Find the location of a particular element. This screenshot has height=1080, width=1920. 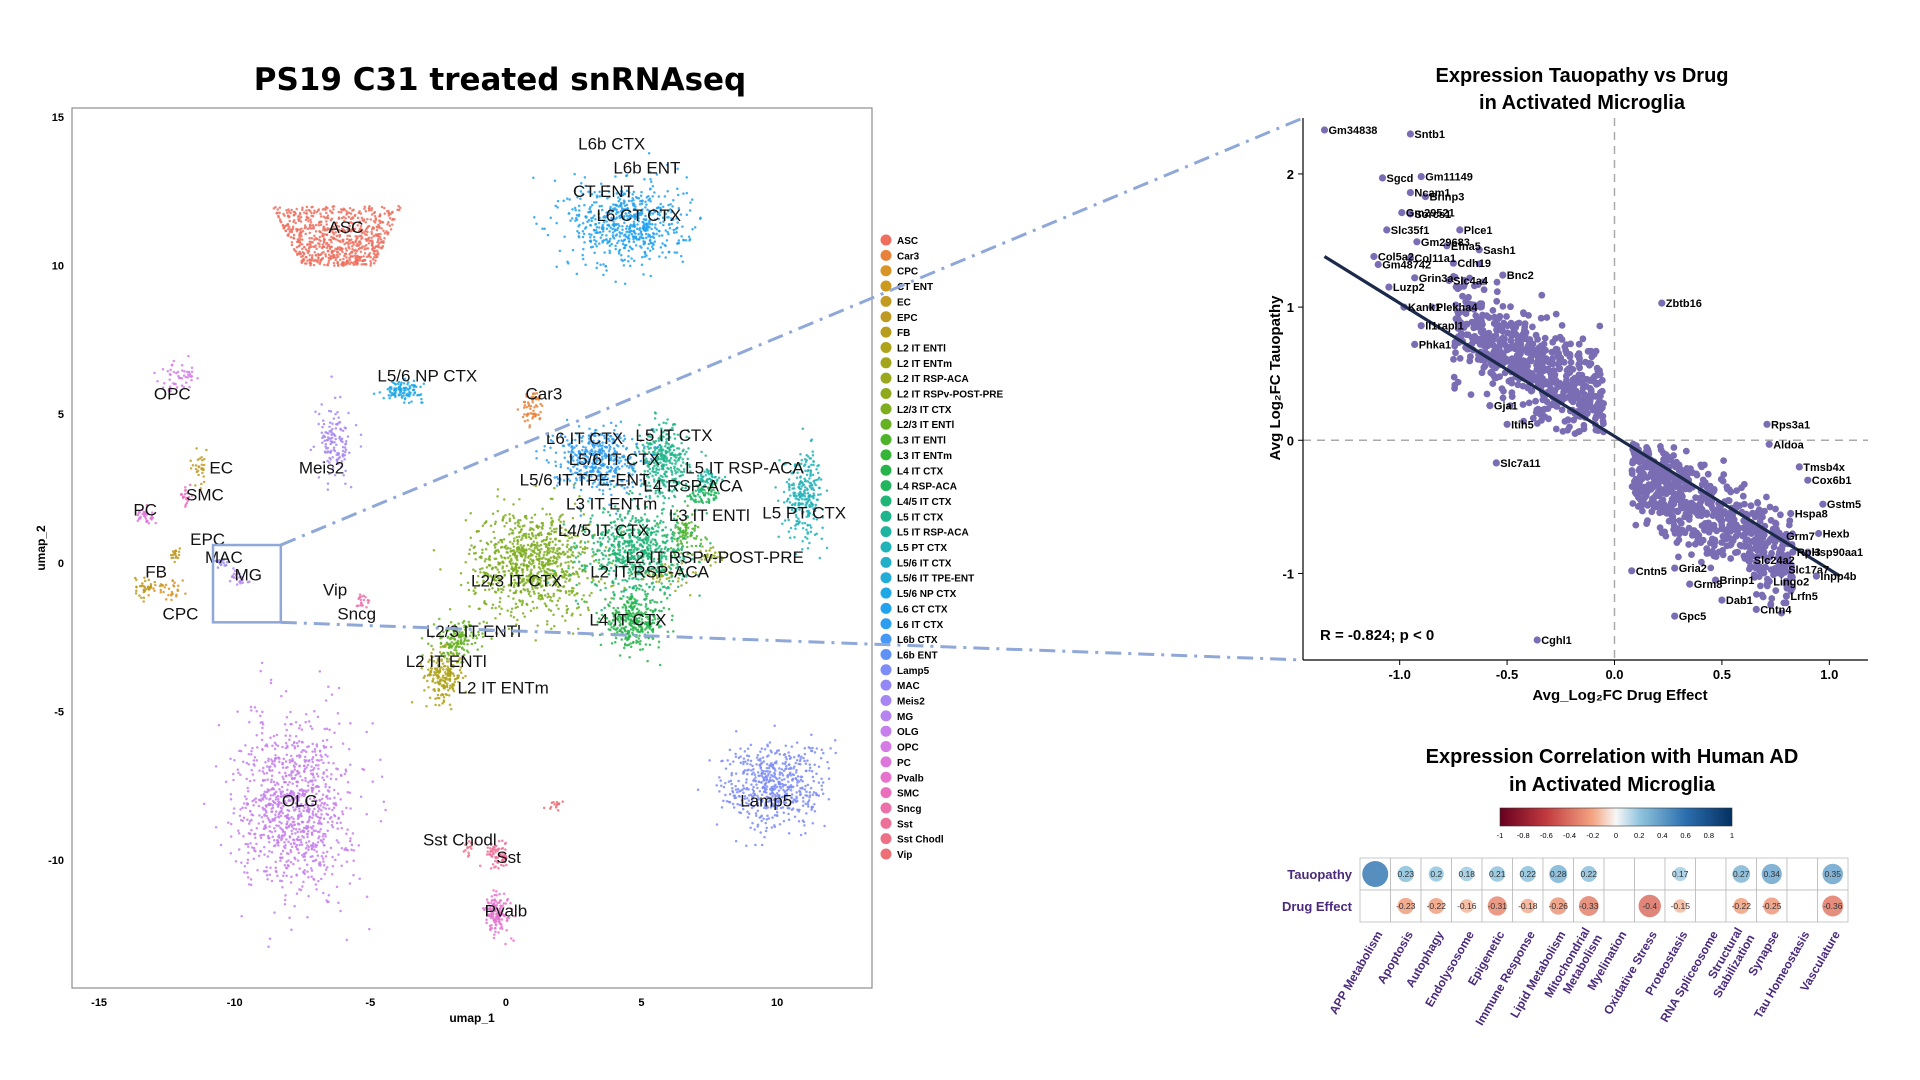

umap-cluster-l2-3-it-ctx is located at coordinates (539, 562).